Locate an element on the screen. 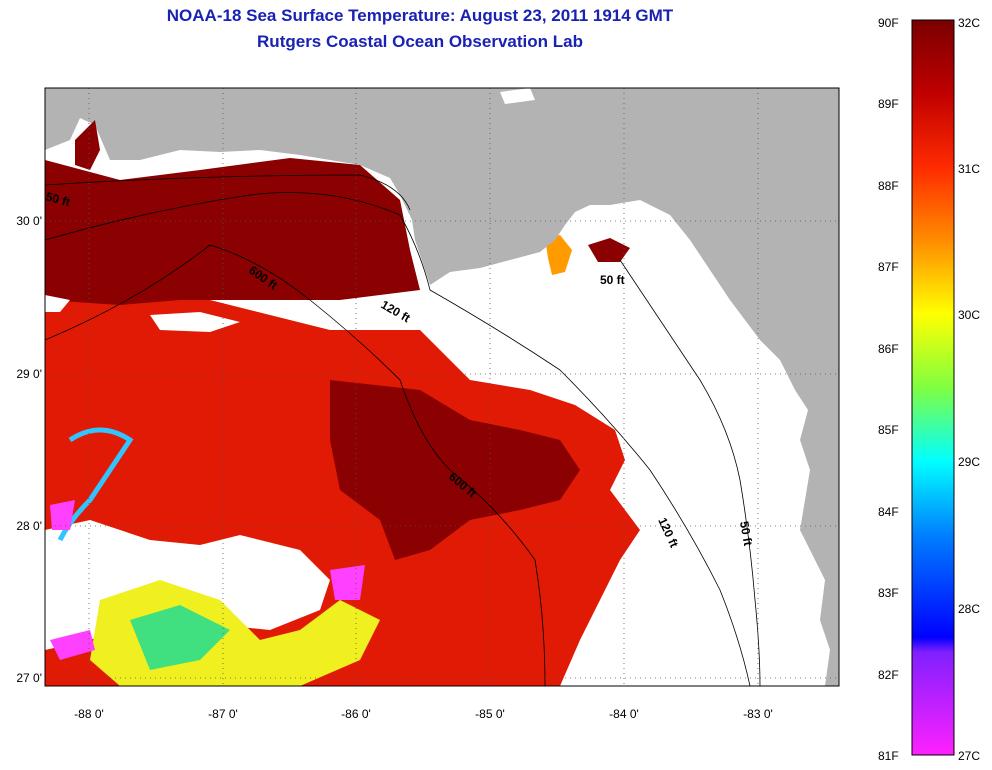 This screenshot has height=770, width=992. colorbar-c-label: 29C is located at coordinates (969, 462).